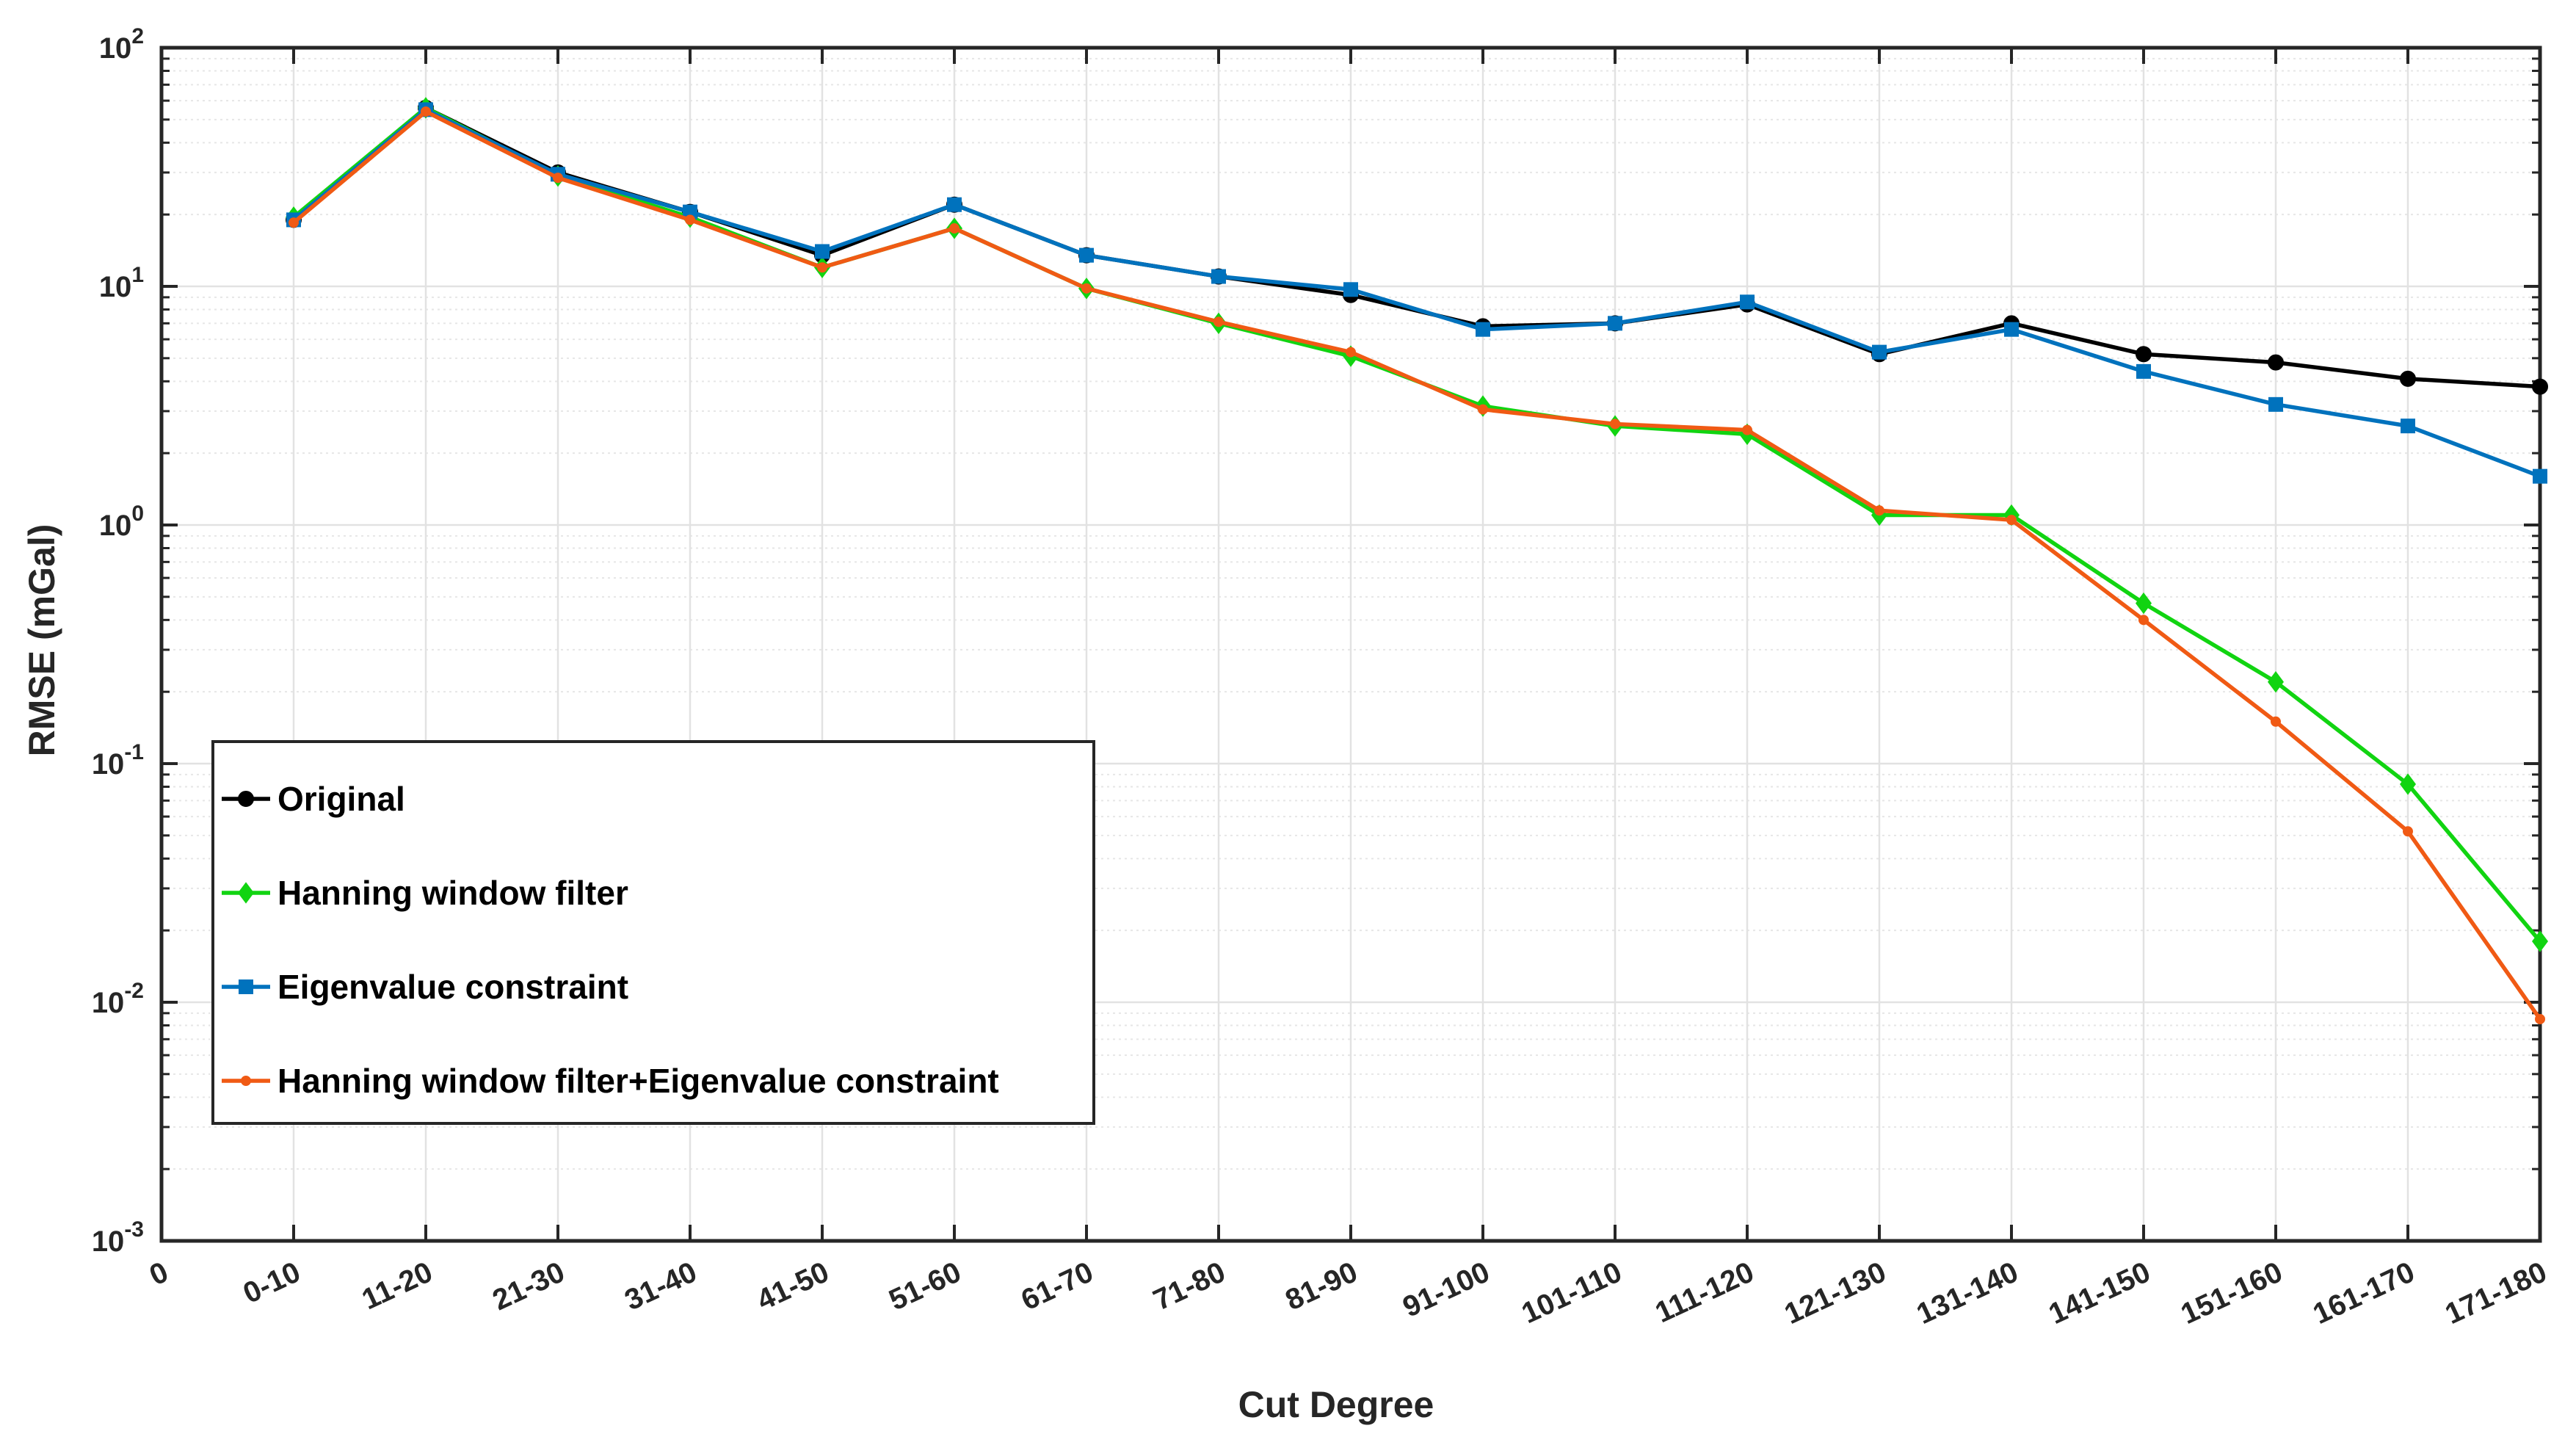 This screenshot has height=1445, width=2576. Describe the element at coordinates (452, 987) in the screenshot. I see `legend-label: Eigenvalue constraint` at that location.